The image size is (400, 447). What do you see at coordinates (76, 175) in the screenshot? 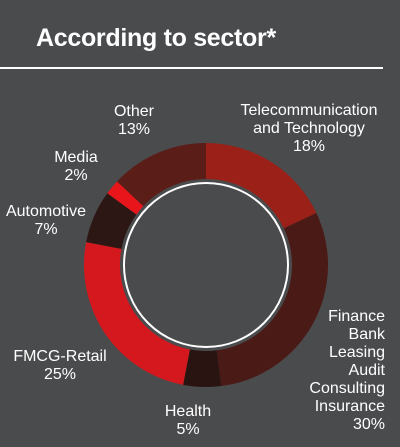
I see `slice-label-media-value: 2%` at bounding box center [76, 175].